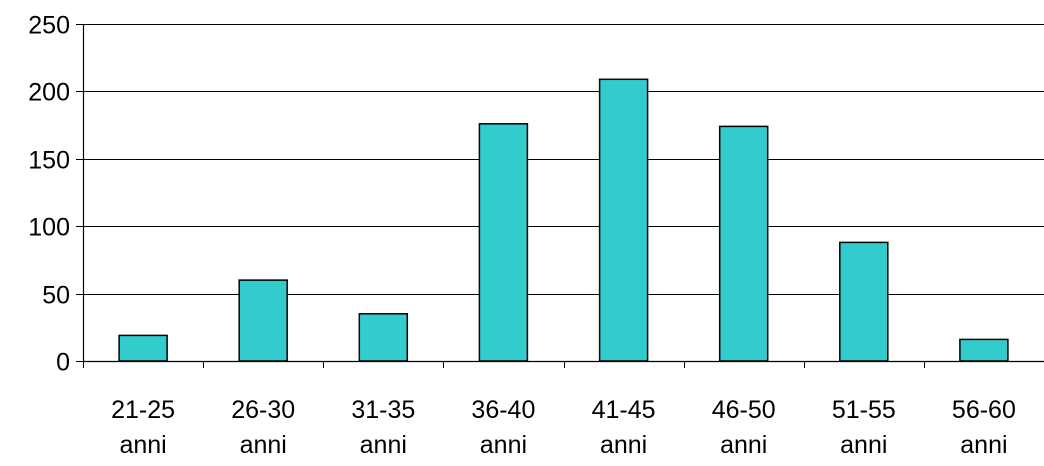 This screenshot has width=1044, height=466. What do you see at coordinates (744, 410) in the screenshot?
I see `x-tick-label-range: 46-50` at bounding box center [744, 410].